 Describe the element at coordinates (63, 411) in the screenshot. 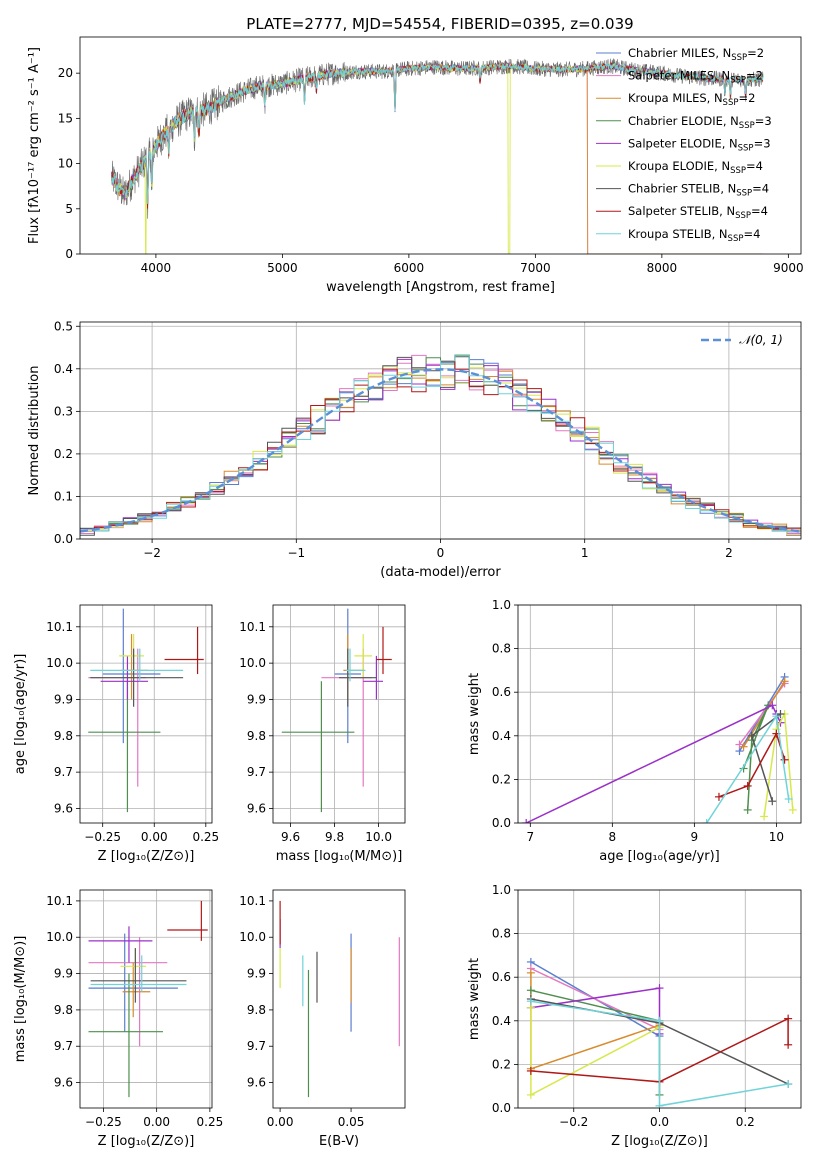

I see `y-tick-label: 0.3` at that location.